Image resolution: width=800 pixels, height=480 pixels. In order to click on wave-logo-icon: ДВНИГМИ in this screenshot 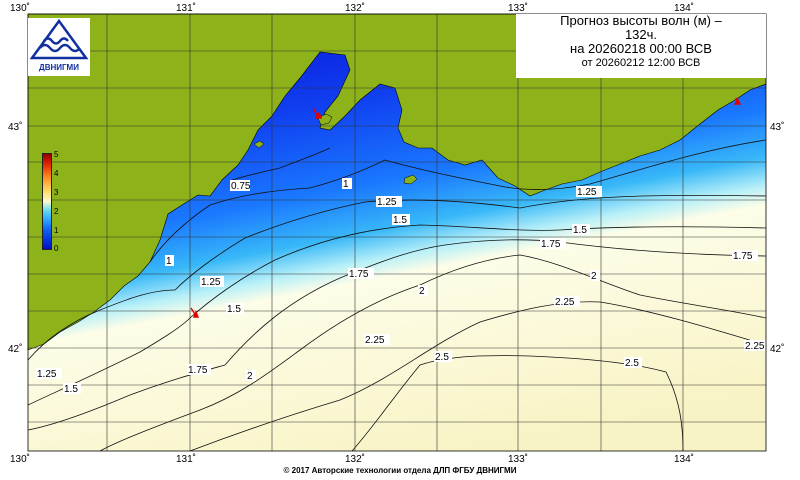, I will do `click(59, 47)`.